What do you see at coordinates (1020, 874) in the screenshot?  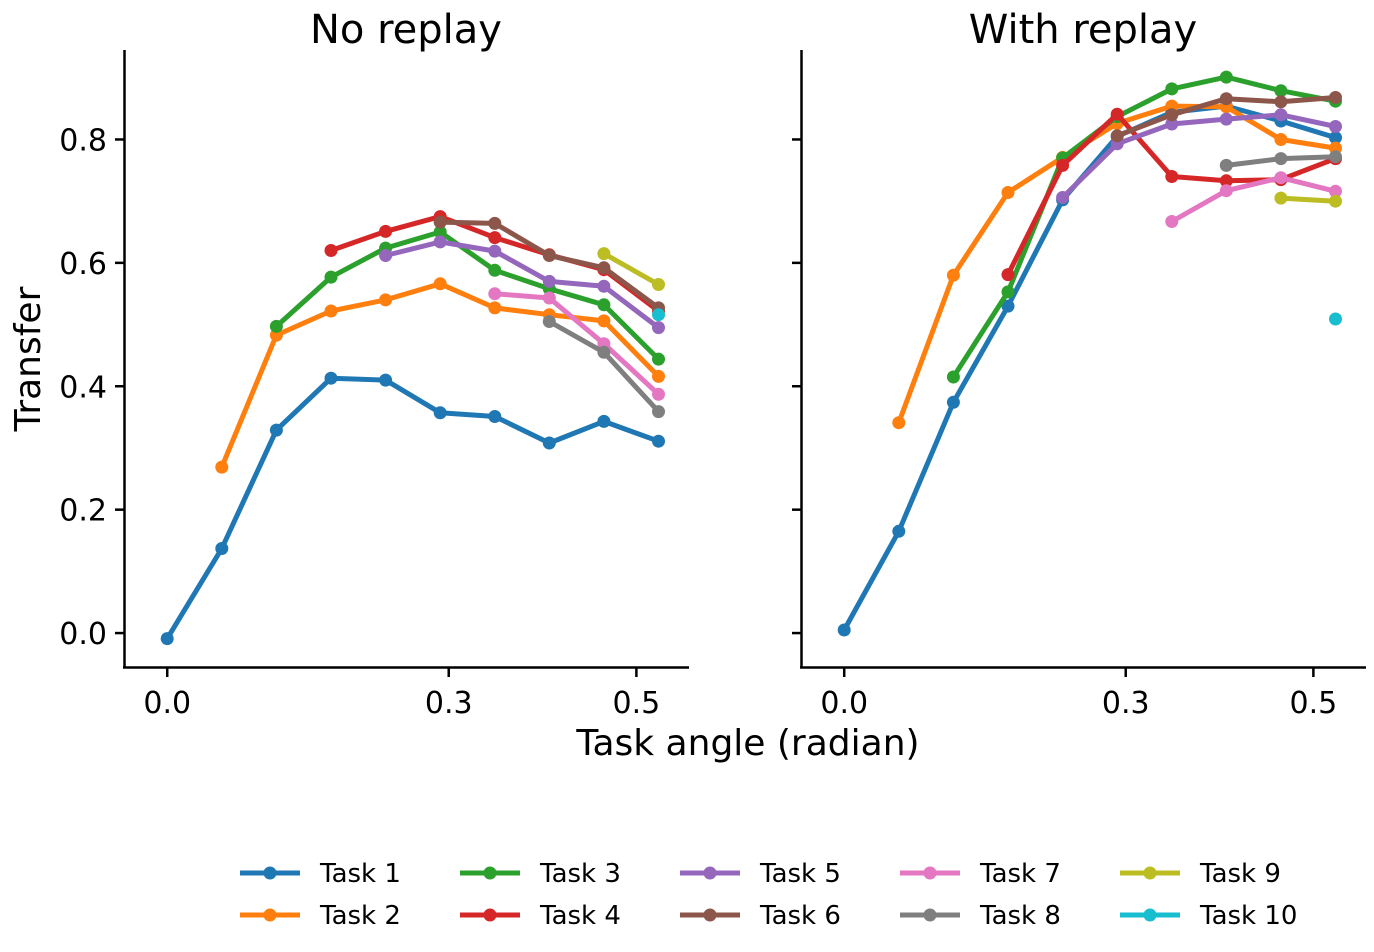 I see `legend-label: Task 7` at bounding box center [1020, 874].